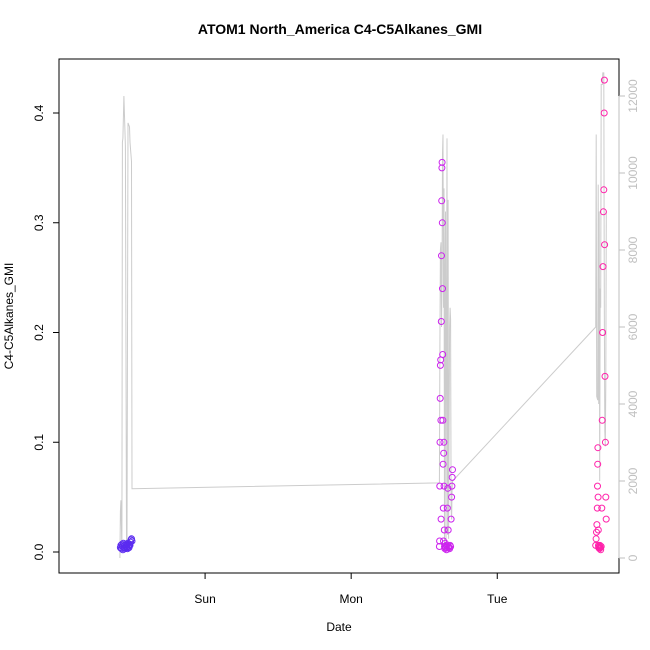  Describe the element at coordinates (633, 403) in the screenshot. I see `y2-tick-label: 4000` at that location.